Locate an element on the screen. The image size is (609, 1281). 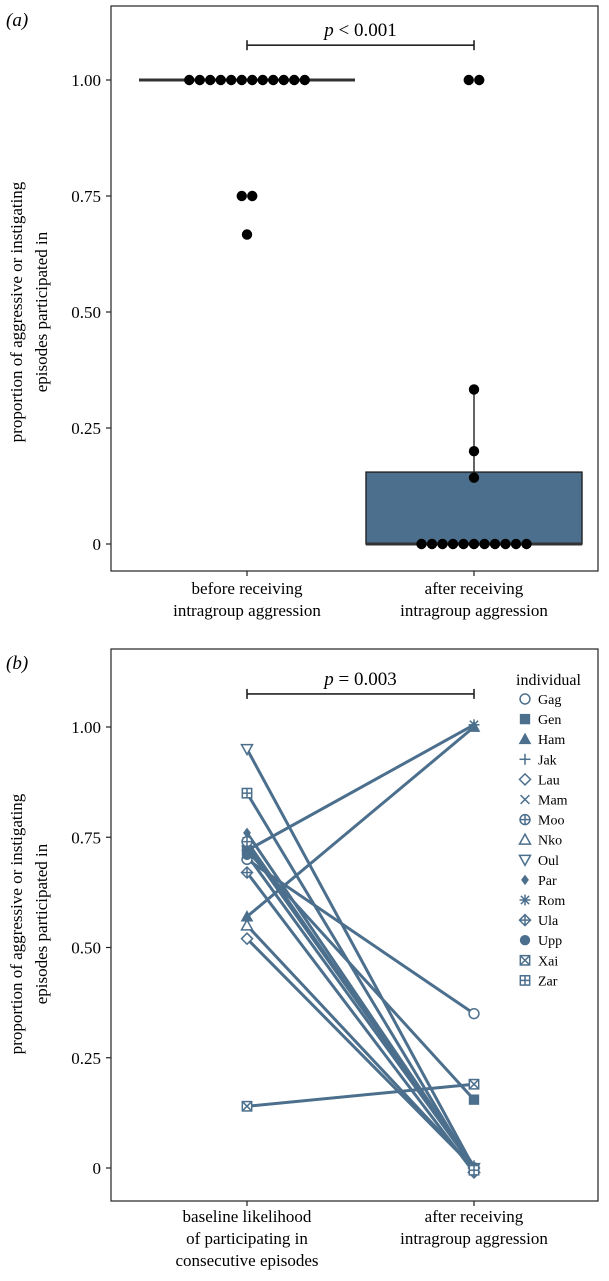
marker-x is located at coordinates (525, 799).